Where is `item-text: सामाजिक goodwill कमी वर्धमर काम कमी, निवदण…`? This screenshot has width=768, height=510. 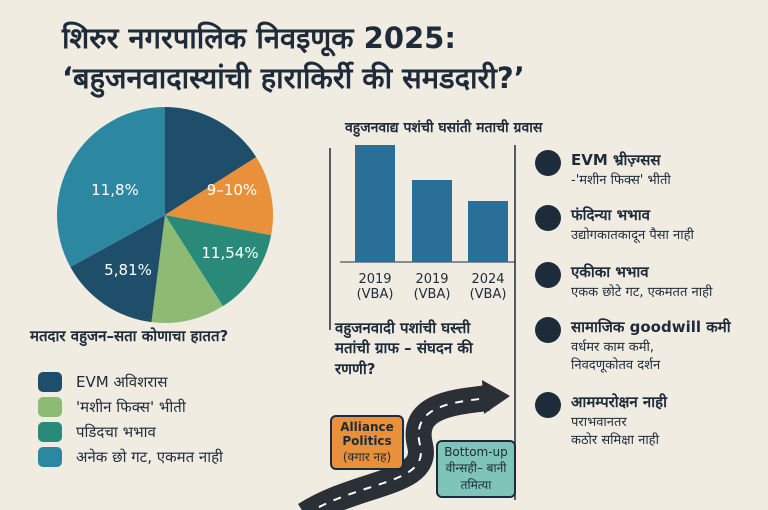
item-text: सामाजिक goodwill कमी वर्धमर काम कमी, निवदण… is located at coordinates (651, 345).